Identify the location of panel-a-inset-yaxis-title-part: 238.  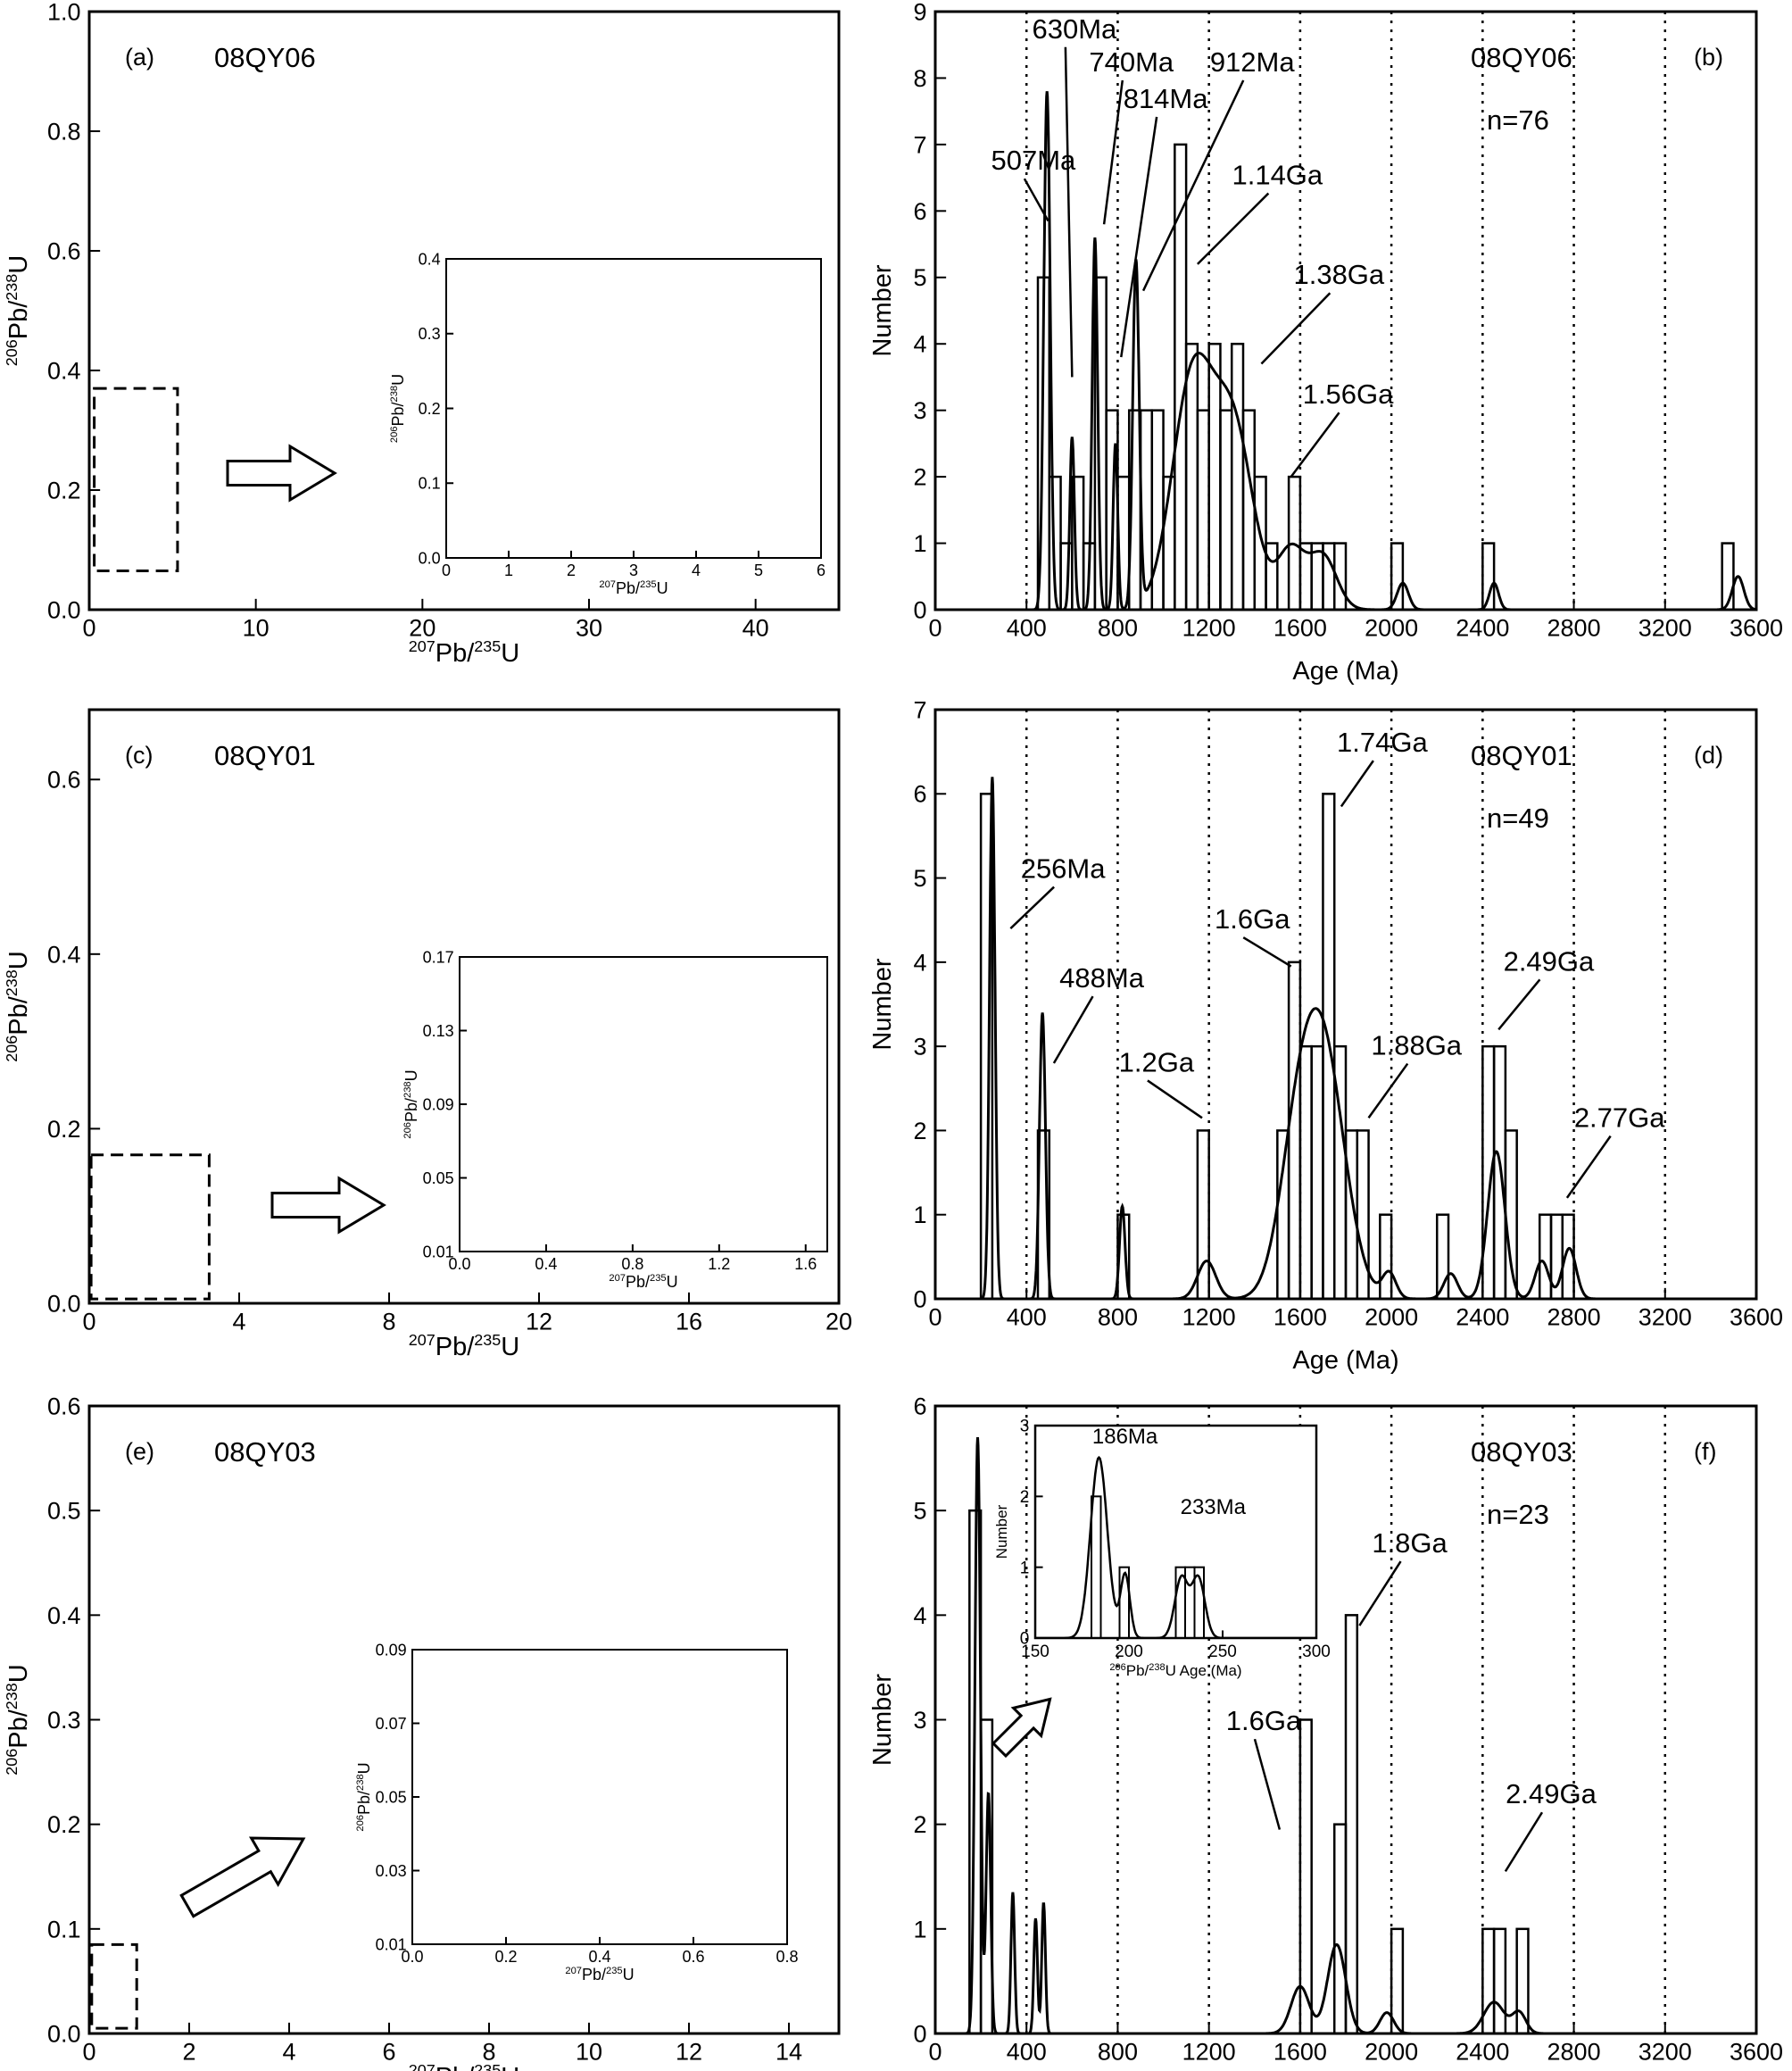
(394, 395).